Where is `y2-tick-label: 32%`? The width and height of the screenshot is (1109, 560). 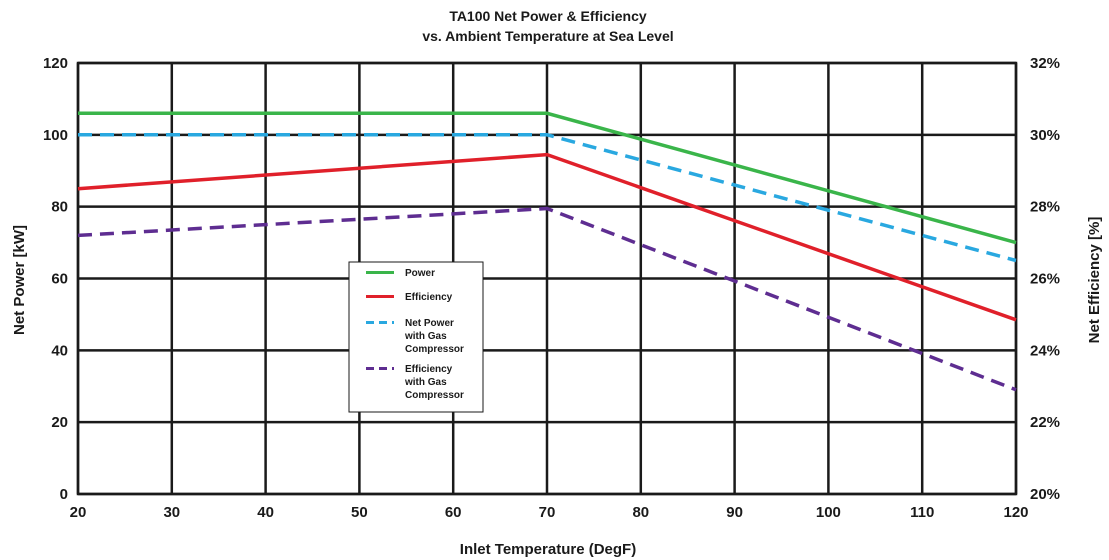
y2-tick-label: 32% is located at coordinates (1045, 63).